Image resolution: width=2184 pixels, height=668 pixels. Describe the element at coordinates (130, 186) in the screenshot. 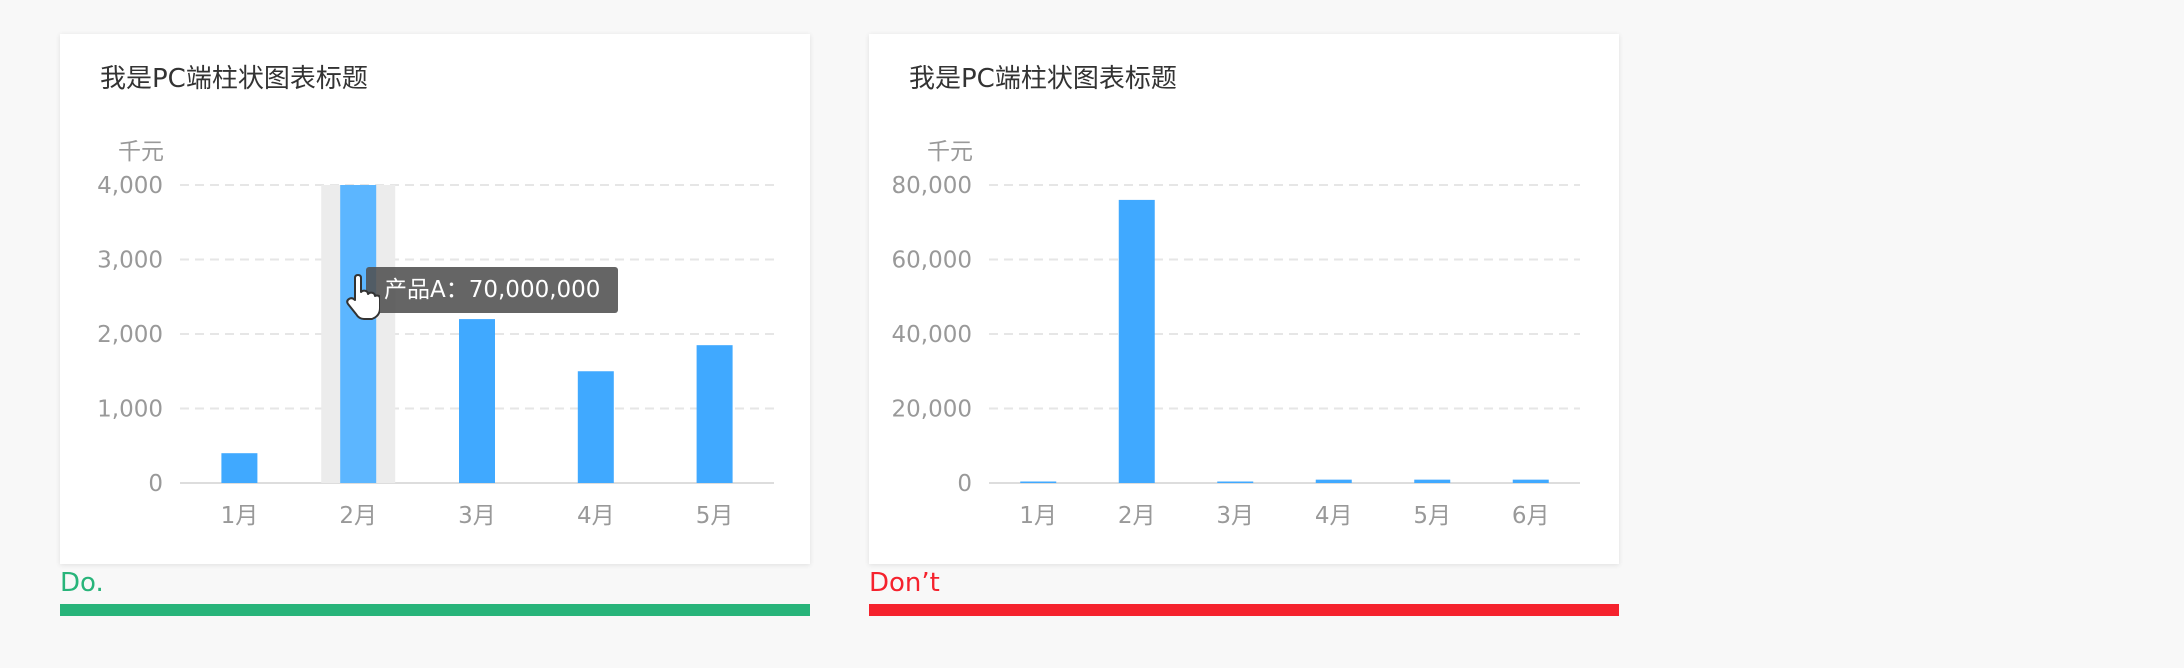

I see `y-tick-label: 4,000` at that location.